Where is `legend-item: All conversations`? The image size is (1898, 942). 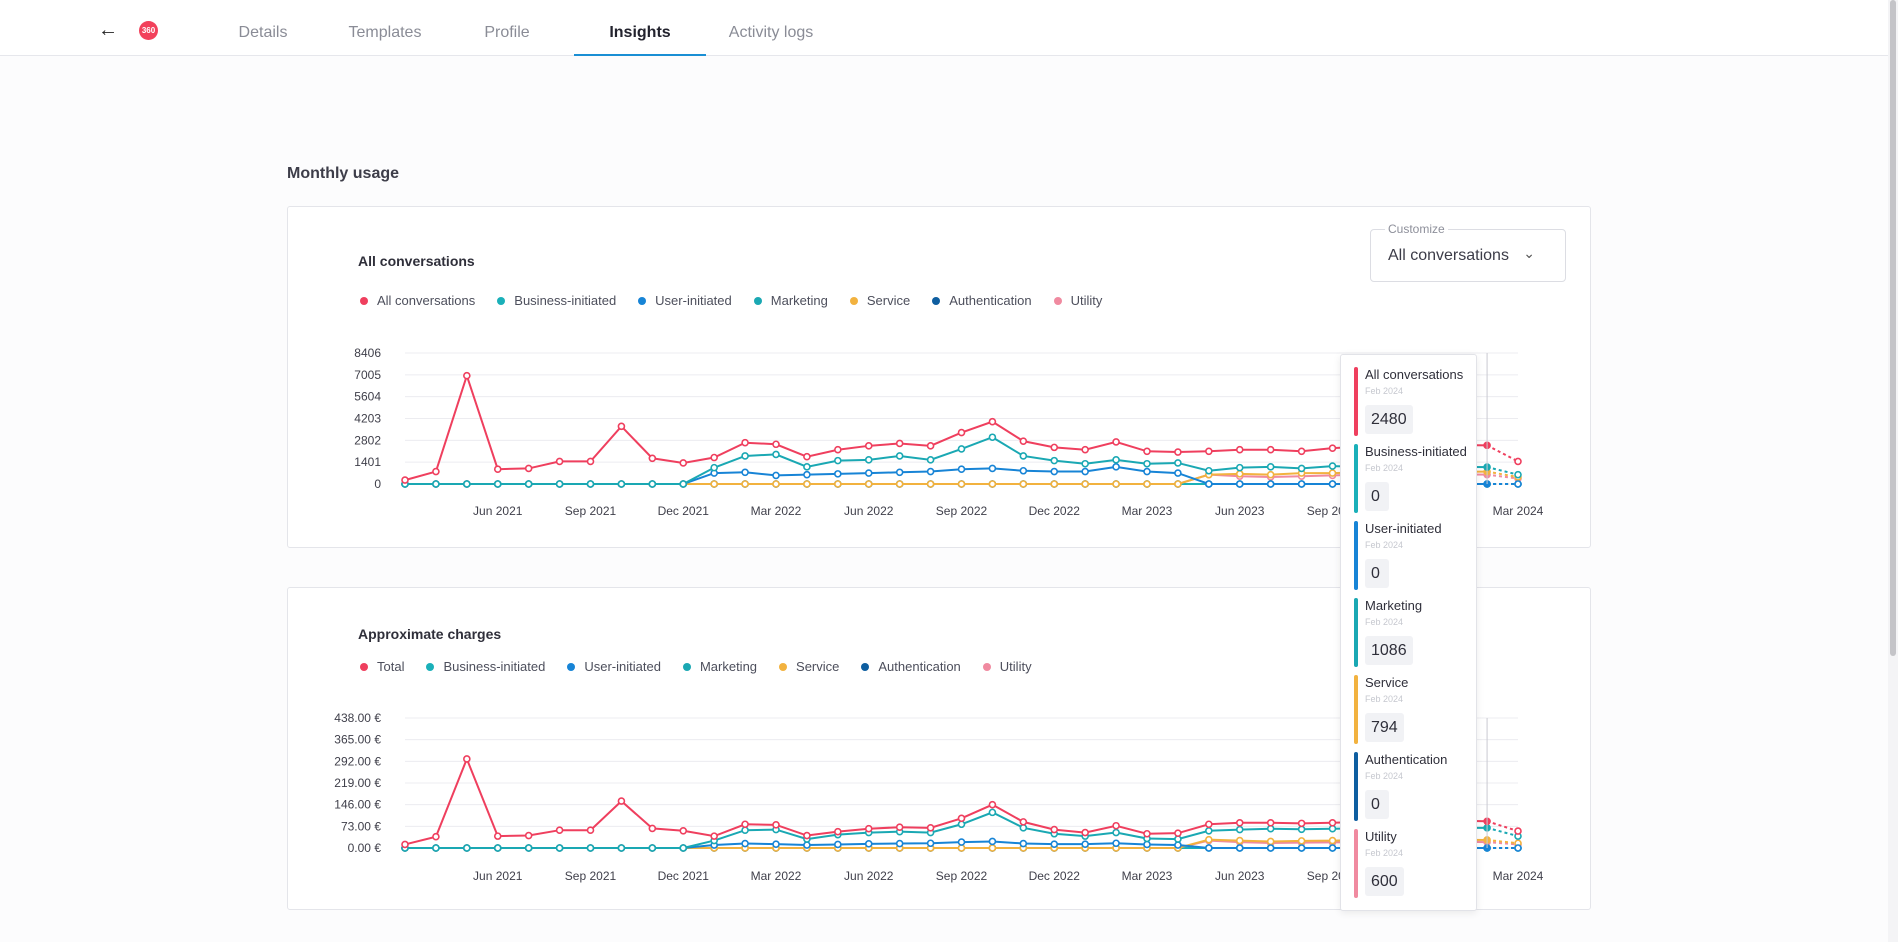 legend-item: All conversations is located at coordinates (417, 300).